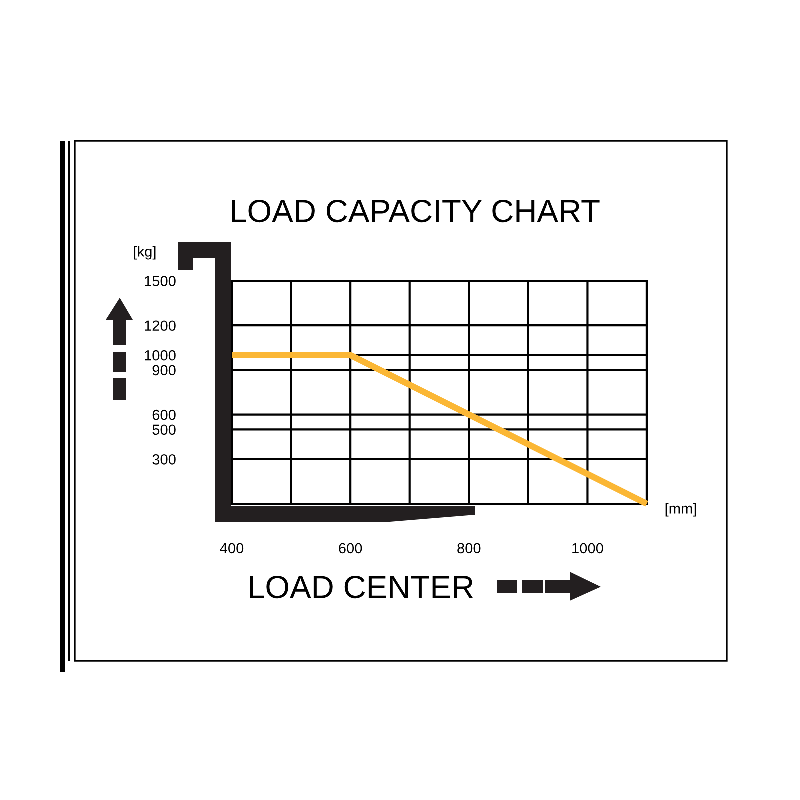  I want to click on y-tick-label: 600, so click(164, 415).